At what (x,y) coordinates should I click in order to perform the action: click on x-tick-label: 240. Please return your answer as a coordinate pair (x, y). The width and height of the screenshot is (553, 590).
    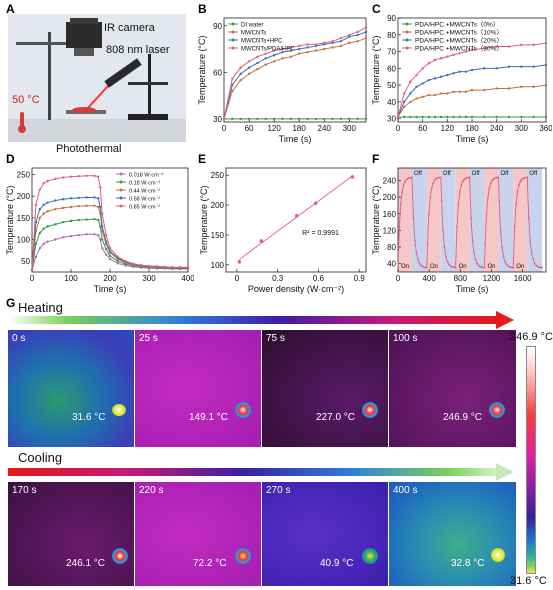
    Looking at the image, I should click on (325, 128).